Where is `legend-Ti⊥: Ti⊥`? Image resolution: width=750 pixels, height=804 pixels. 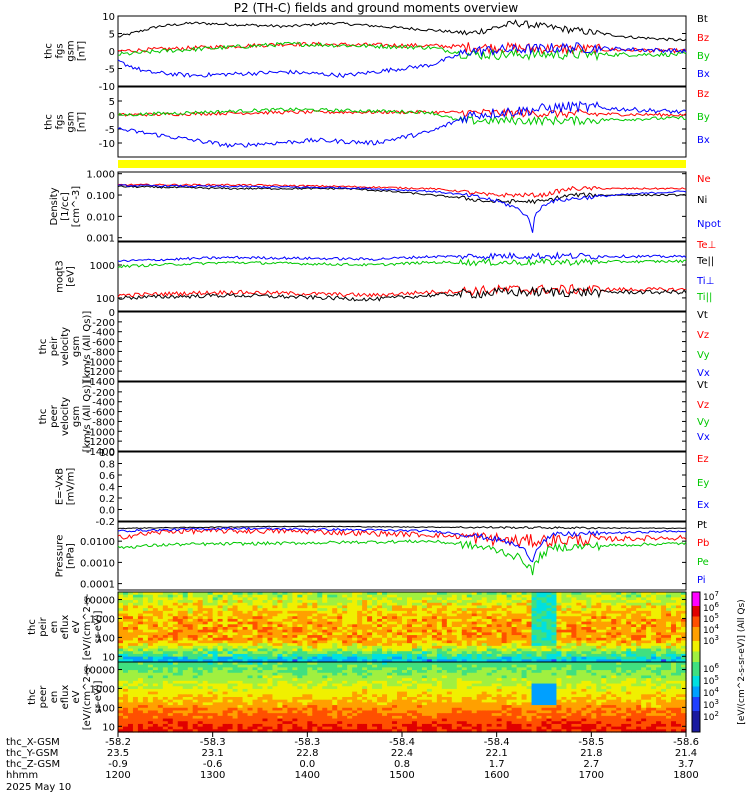 legend-Ti⊥: Ti⊥ is located at coordinates (705, 281).